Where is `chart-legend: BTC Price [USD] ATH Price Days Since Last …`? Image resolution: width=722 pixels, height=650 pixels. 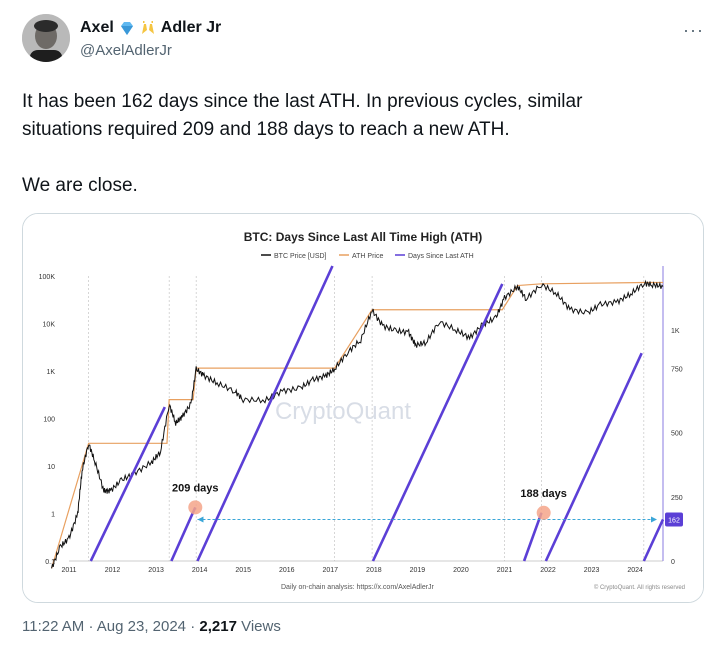 chart-legend: BTC Price [USD] ATH Price Days Since Last … is located at coordinates (367, 256).